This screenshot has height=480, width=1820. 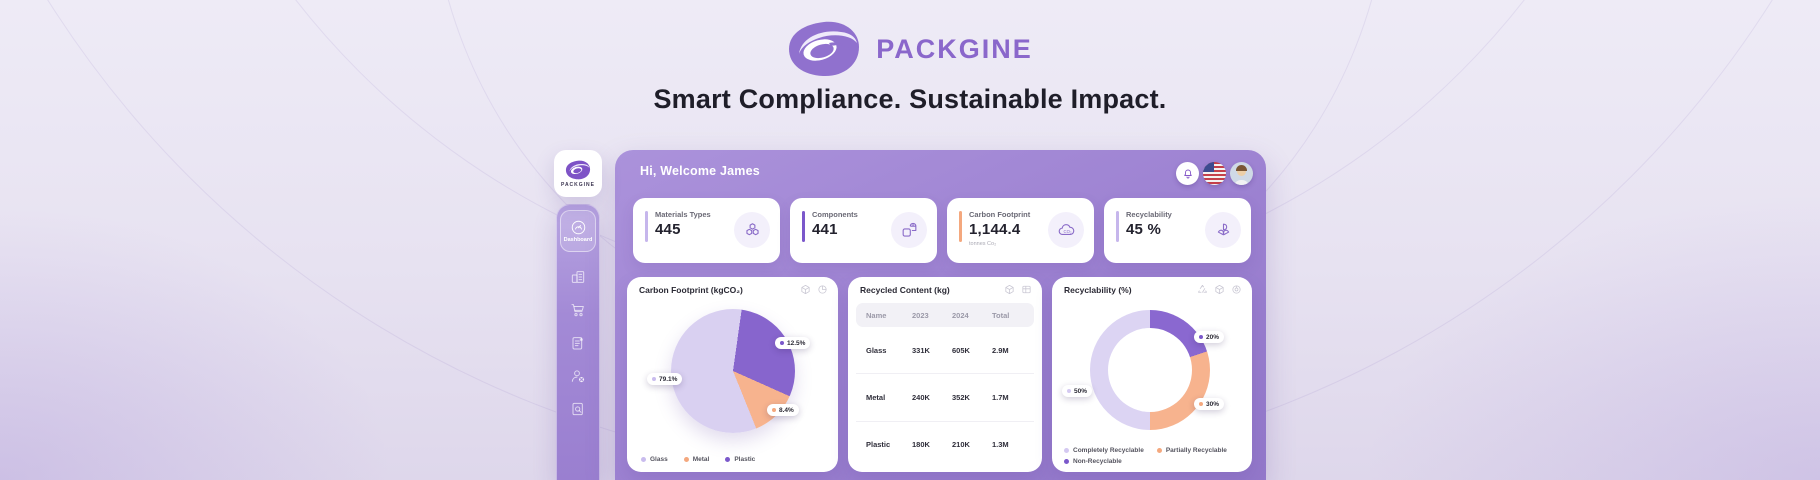 I want to click on sidebar: Dashboard, so click(x=578, y=342).